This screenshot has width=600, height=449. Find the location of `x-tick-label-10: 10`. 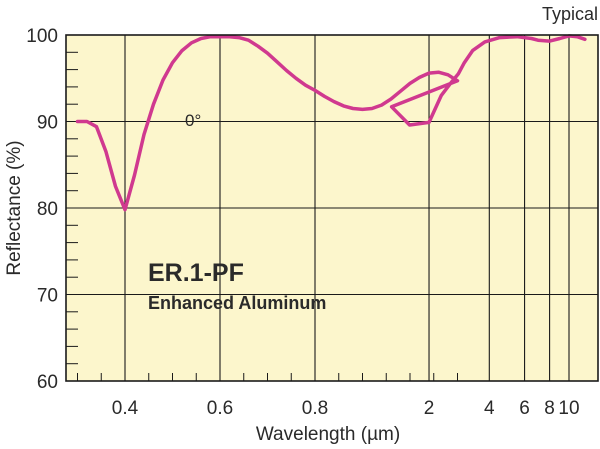

x-tick-label-10: 10 is located at coordinates (568, 408).